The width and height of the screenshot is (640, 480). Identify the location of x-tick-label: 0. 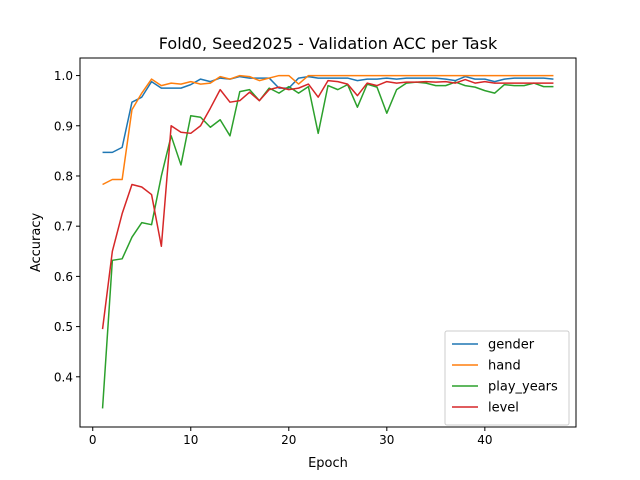
(93, 440).